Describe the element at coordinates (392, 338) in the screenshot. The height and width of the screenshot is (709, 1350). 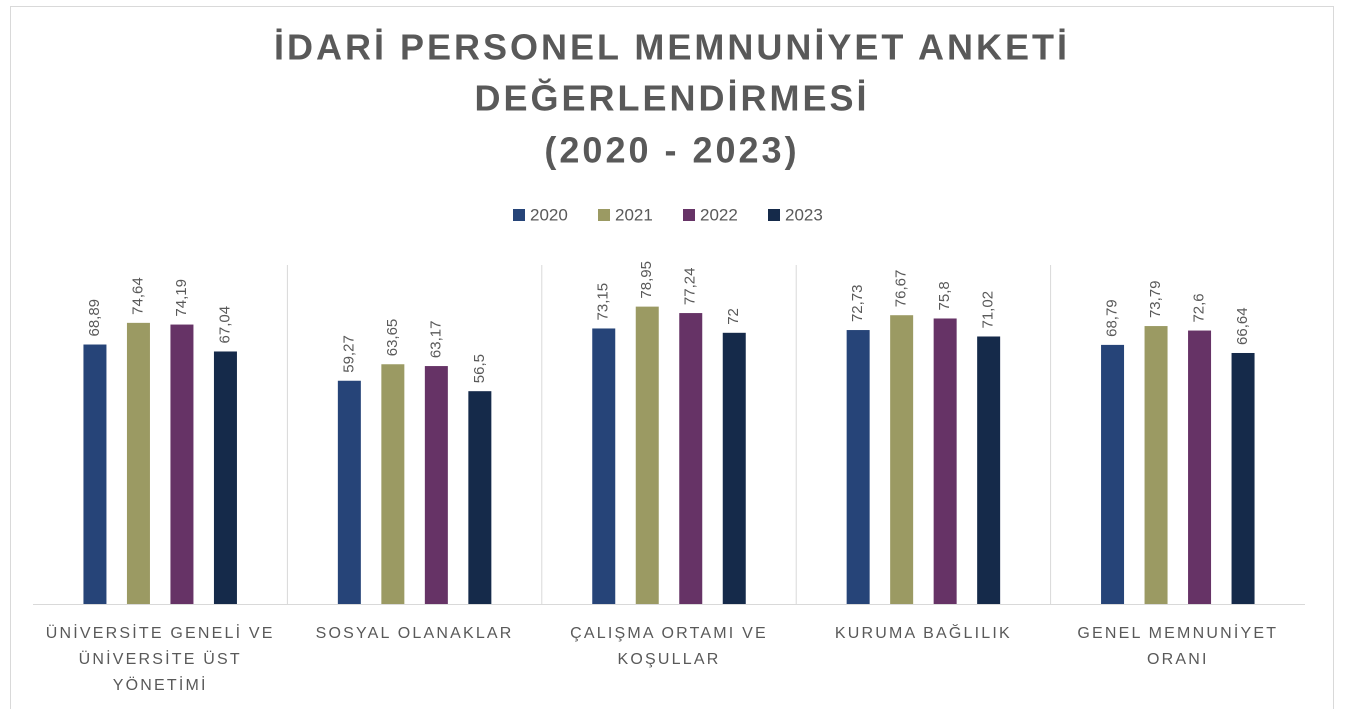
I see `data-label: 63,65` at that location.